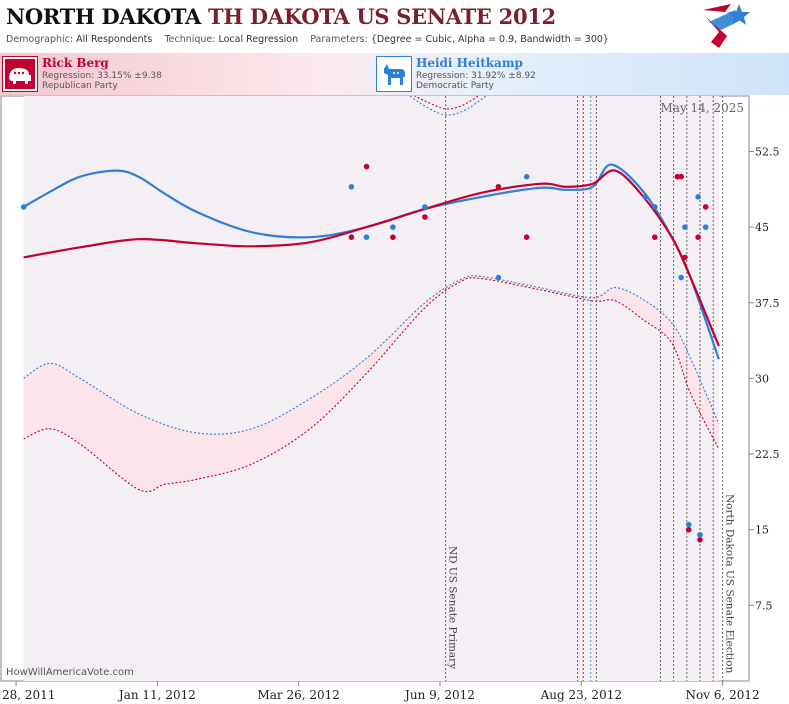  What do you see at coordinates (439, 695) in the screenshot?
I see `x-tick-label: Jun 9, 2012` at bounding box center [439, 695].